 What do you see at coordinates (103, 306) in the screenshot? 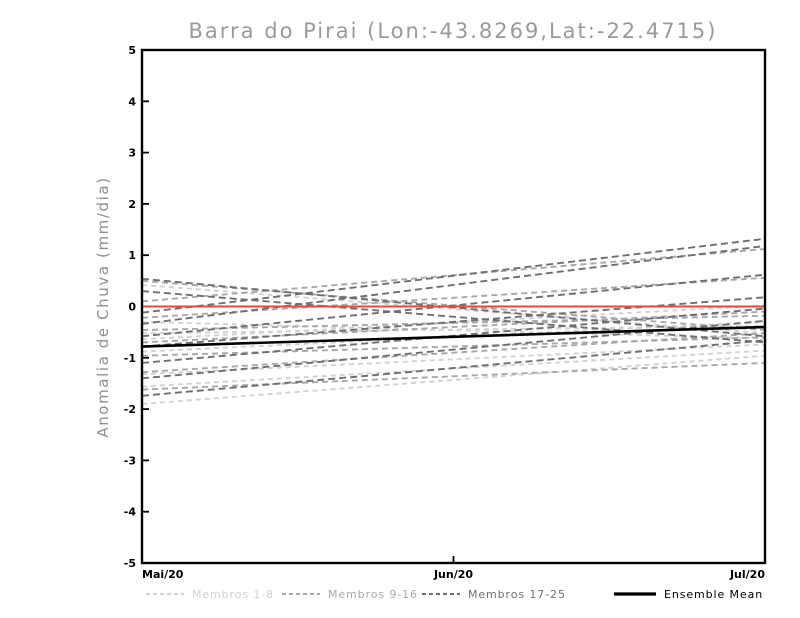
I see `y-axis-label: Anomalia de Chuva (mm/dia)` at bounding box center [103, 306].